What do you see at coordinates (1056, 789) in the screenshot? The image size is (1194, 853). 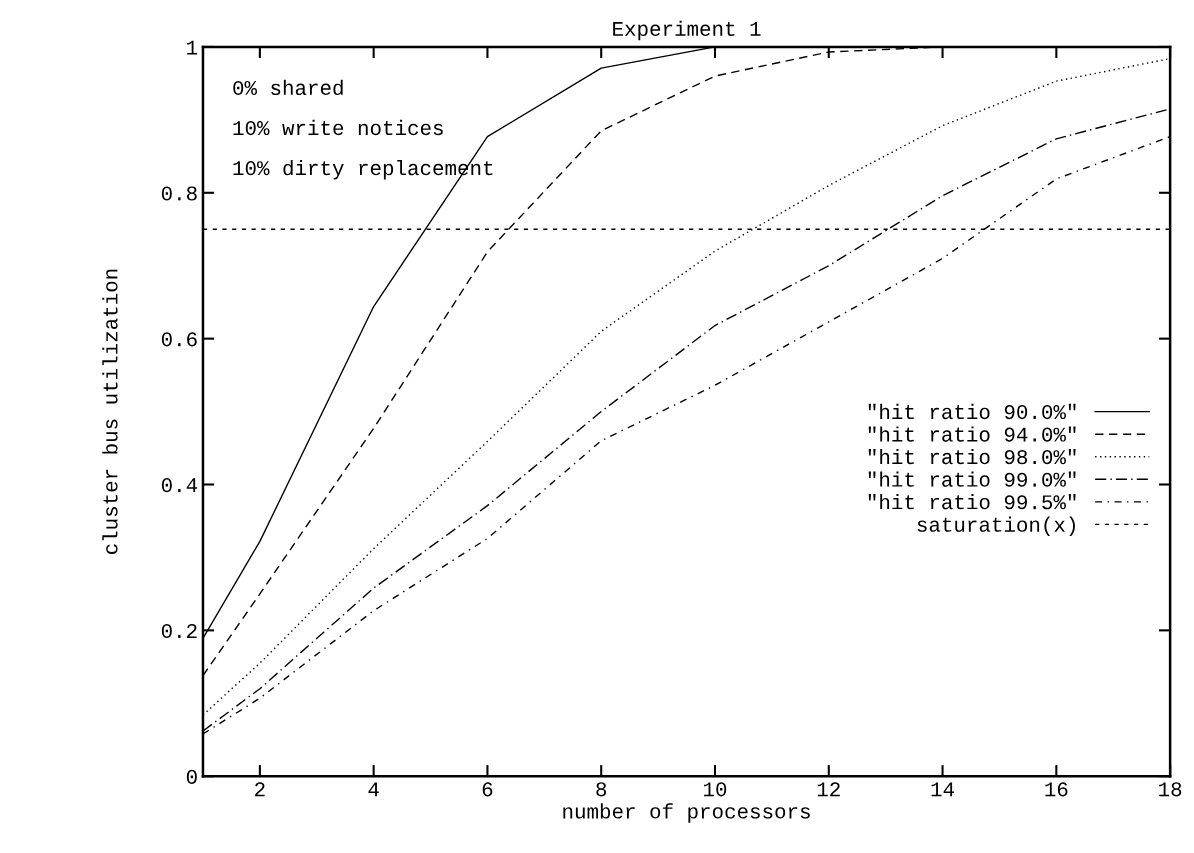 I see `x-tick-label: 16` at bounding box center [1056, 789].